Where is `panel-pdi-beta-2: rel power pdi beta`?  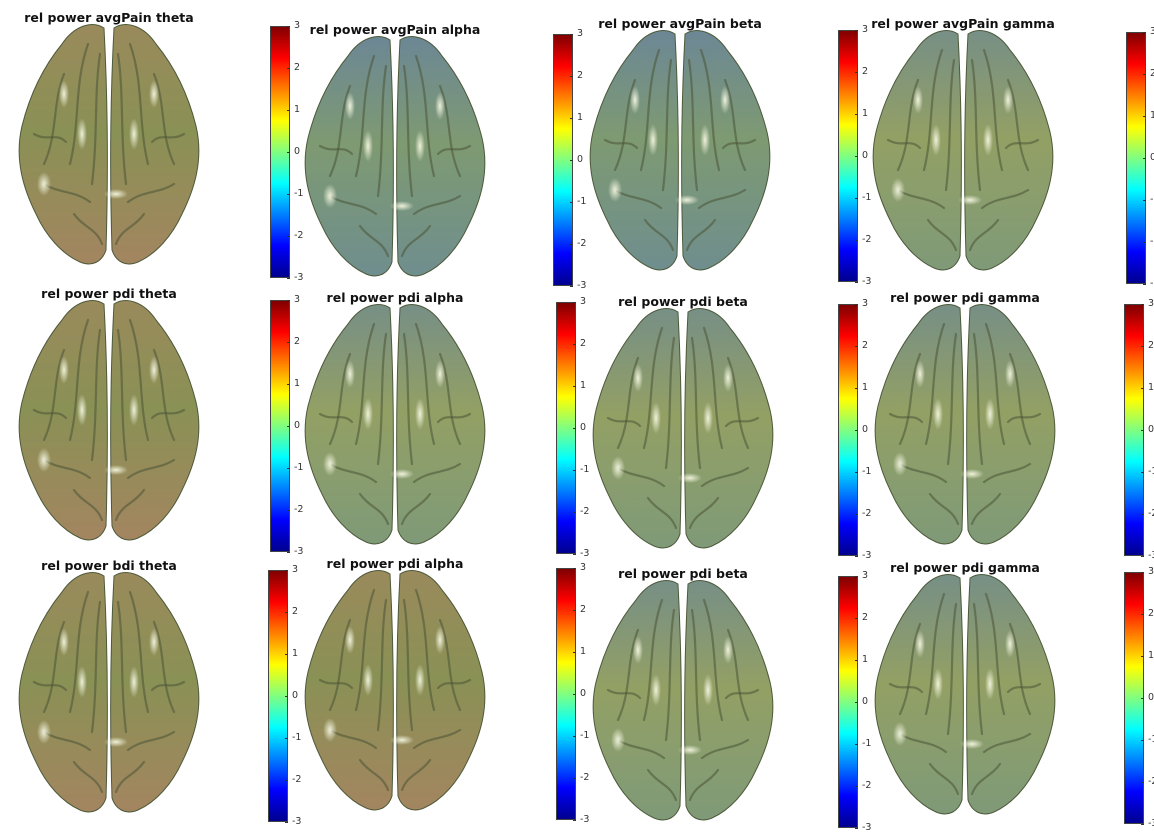
panel-pdi-beta-2: rel power pdi beta is located at coordinates (718, 691).